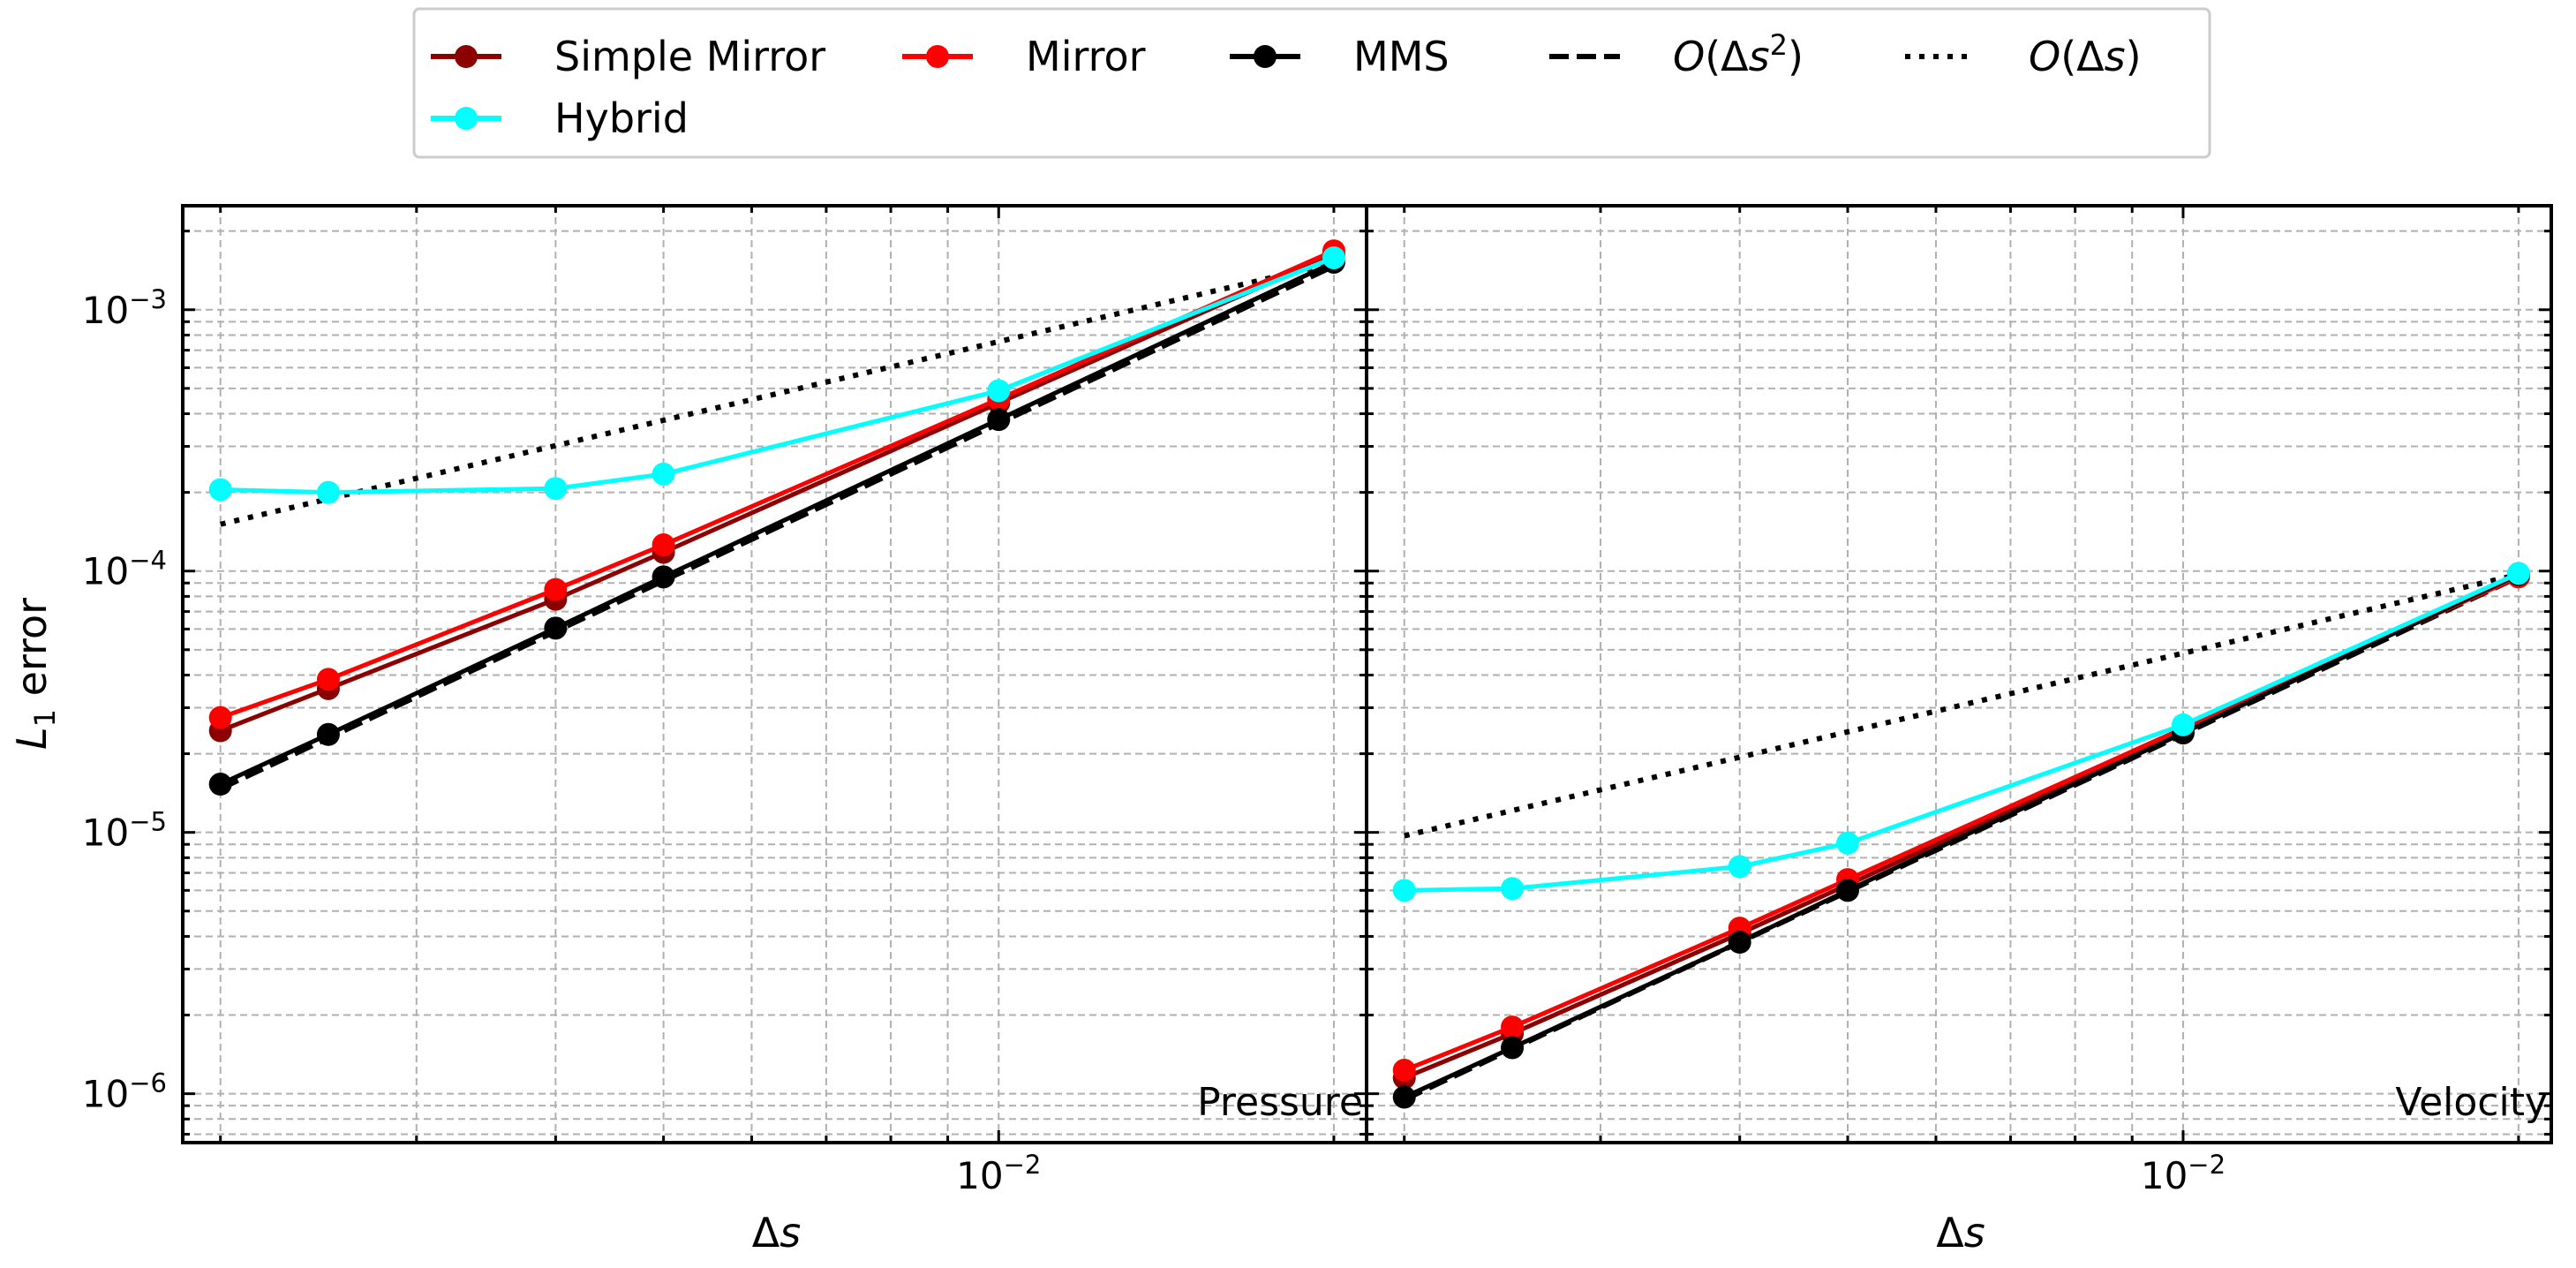 The image size is (2576, 1268). Describe the element at coordinates (1280, 1102) in the screenshot. I see `panel-label-pressure: Pressure` at that location.